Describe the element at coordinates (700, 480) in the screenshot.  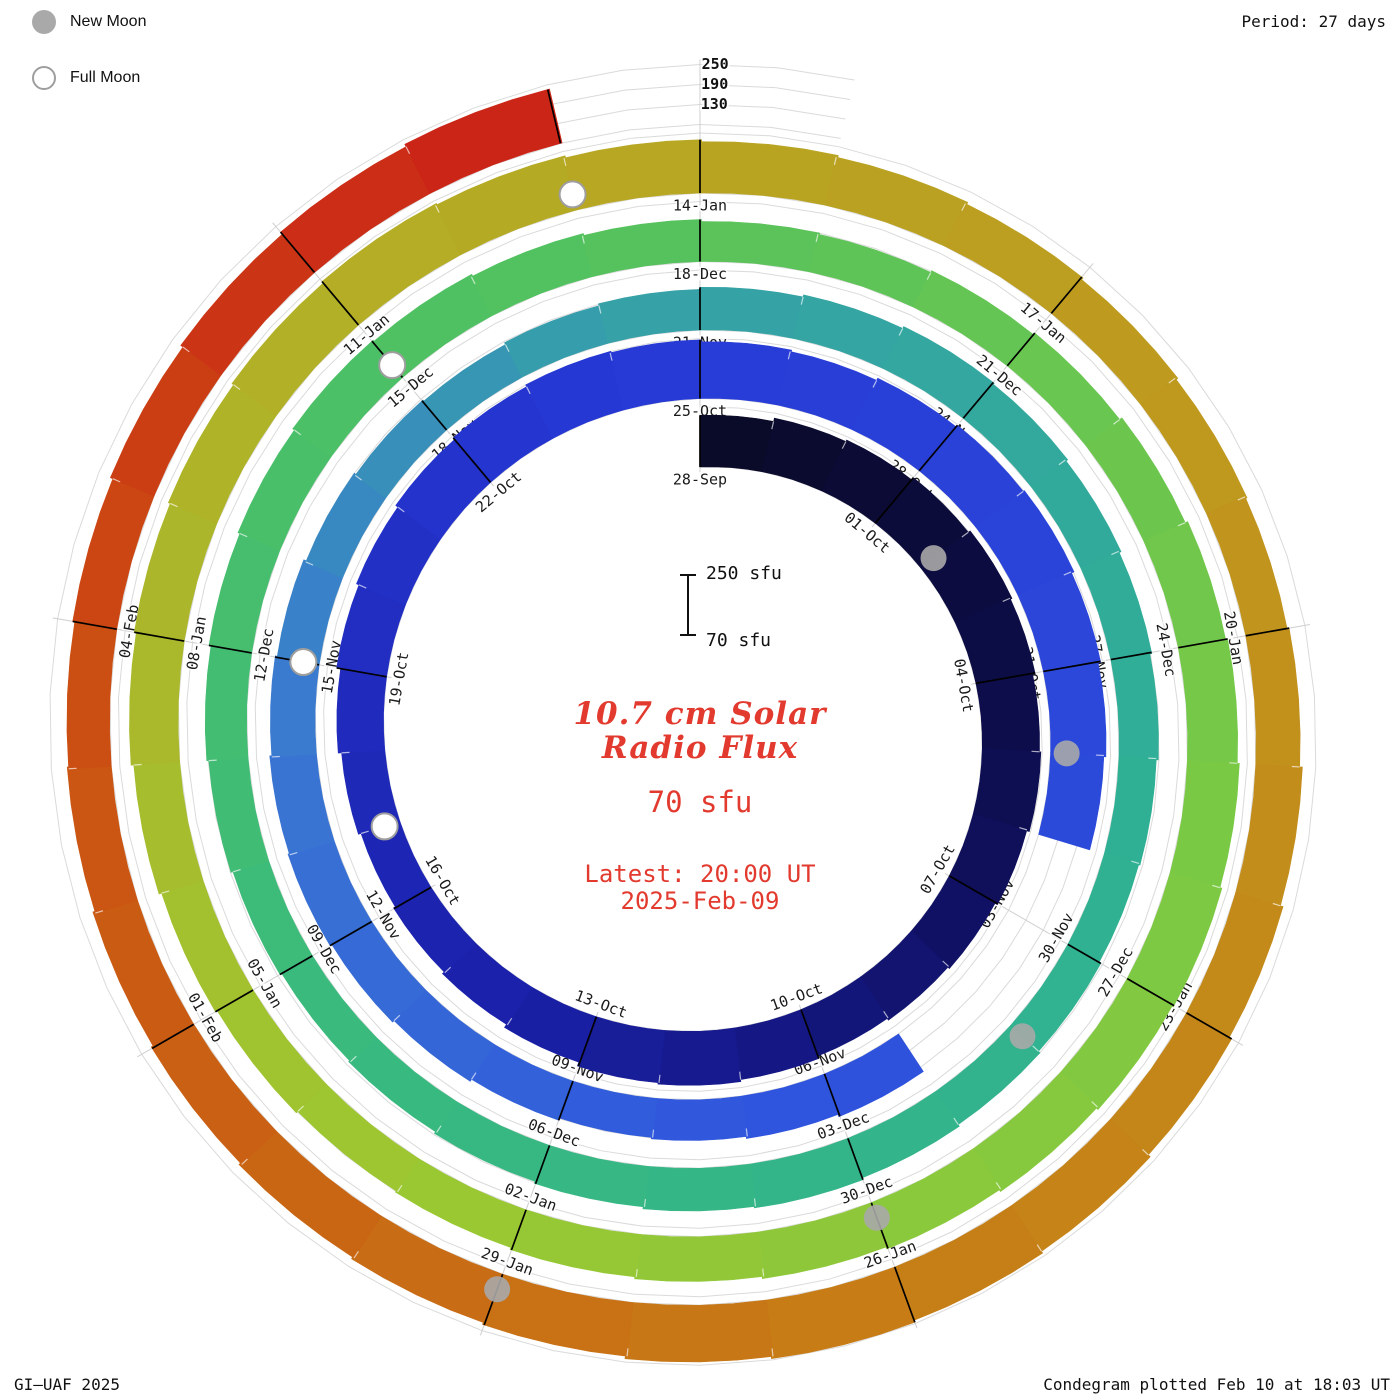
I see `date-label: 28-Sep` at that location.